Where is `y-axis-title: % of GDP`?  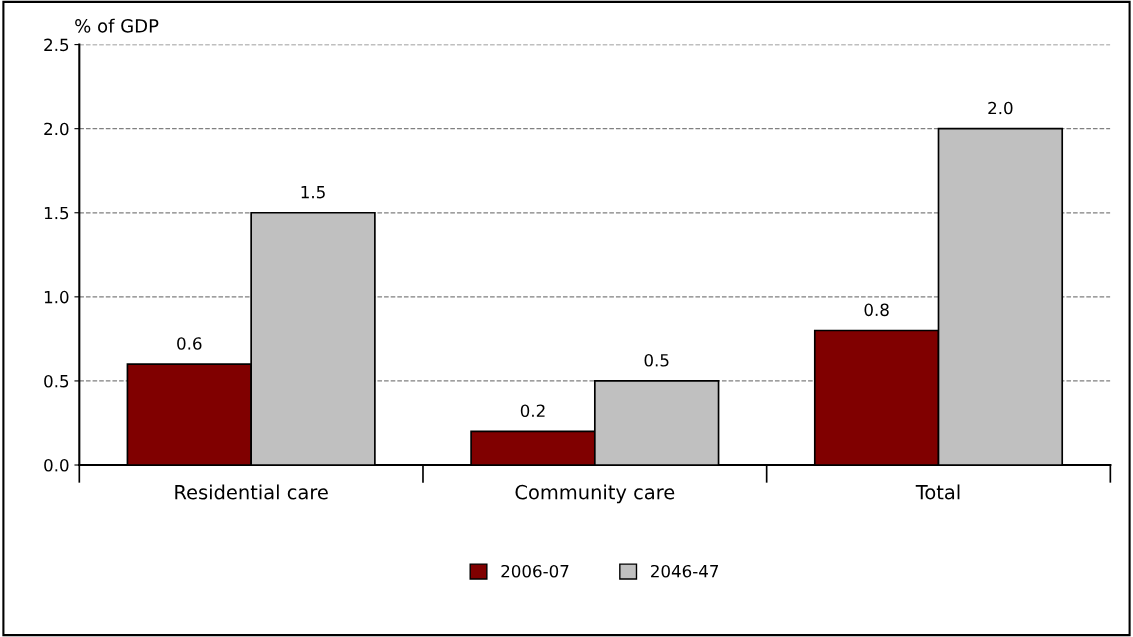
y-axis-title: % of GDP is located at coordinates (117, 25).